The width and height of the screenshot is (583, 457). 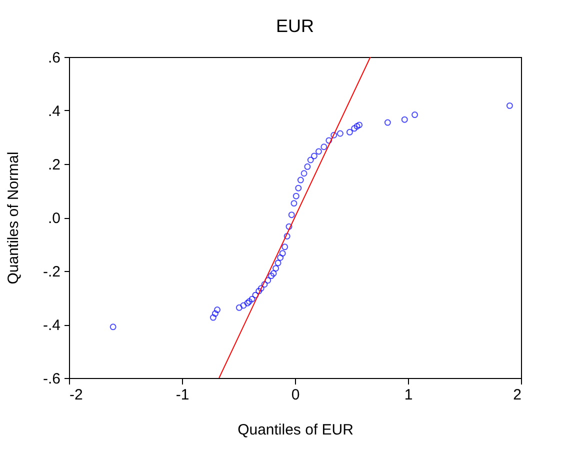 What do you see at coordinates (183, 395) in the screenshot?
I see `x-tick-label: -1` at bounding box center [183, 395].